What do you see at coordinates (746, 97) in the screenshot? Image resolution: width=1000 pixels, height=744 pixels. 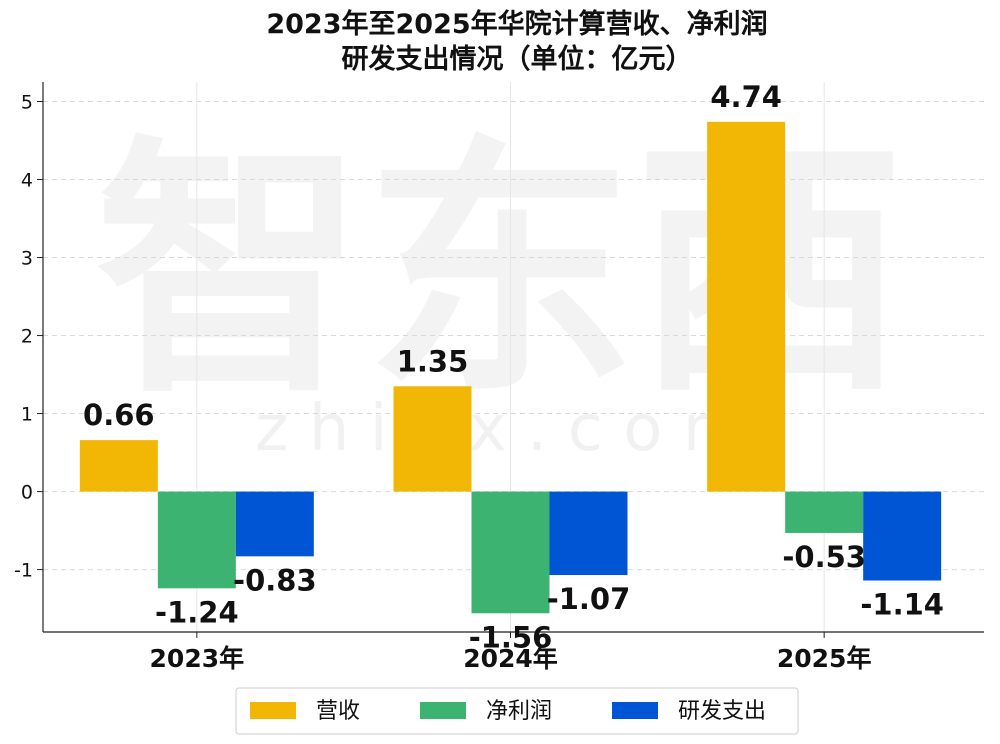 I see `data-label-revenue: 4.74` at bounding box center [746, 97].